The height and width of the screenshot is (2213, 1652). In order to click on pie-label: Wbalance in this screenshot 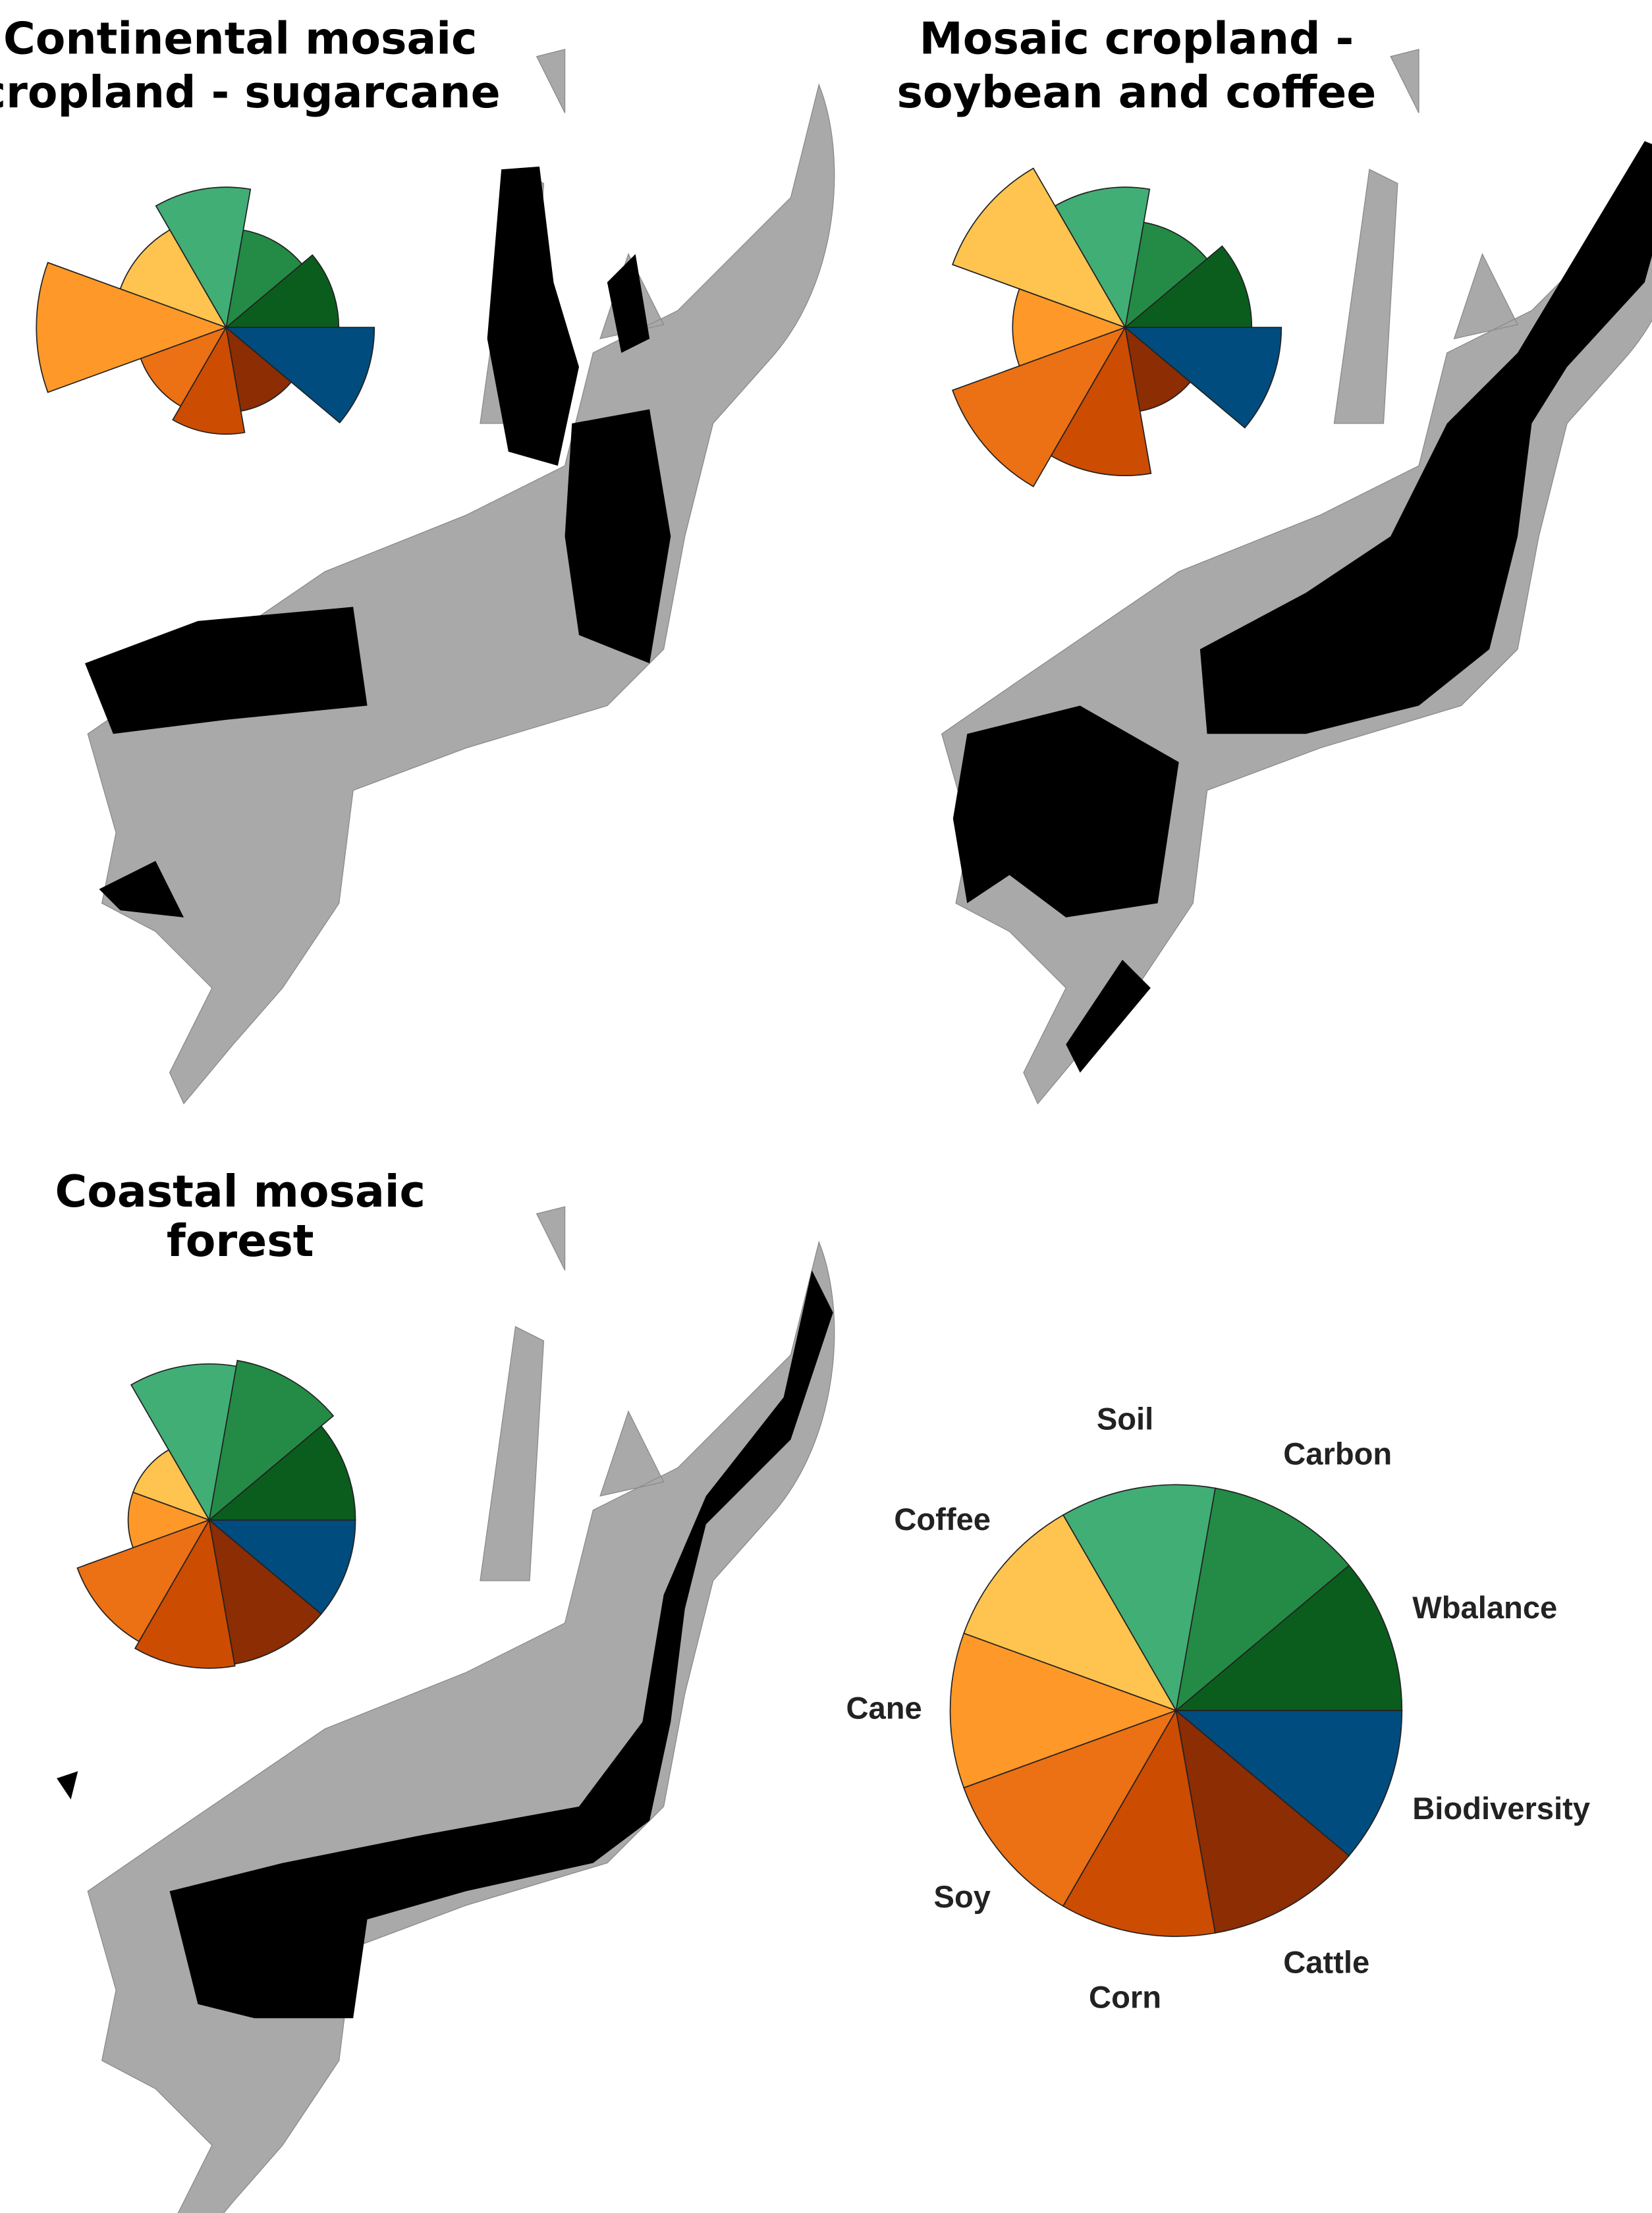, I will do `click(1484, 1607)`.